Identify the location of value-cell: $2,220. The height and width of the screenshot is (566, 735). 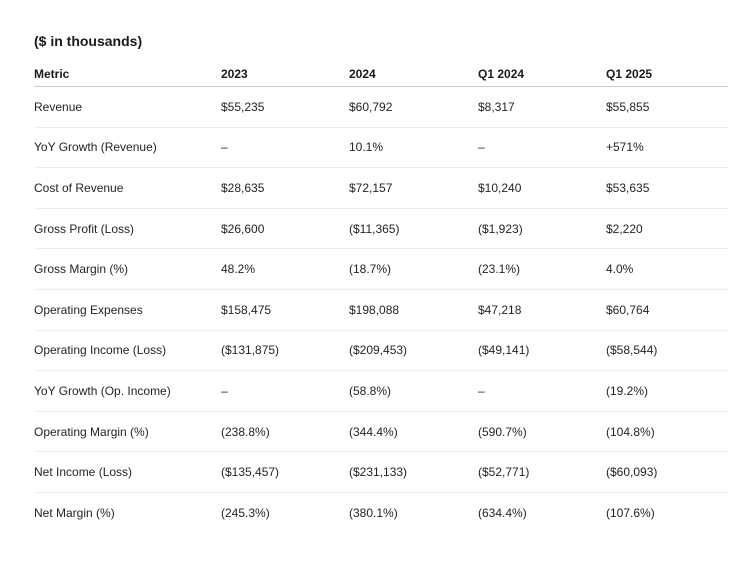
(667, 229).